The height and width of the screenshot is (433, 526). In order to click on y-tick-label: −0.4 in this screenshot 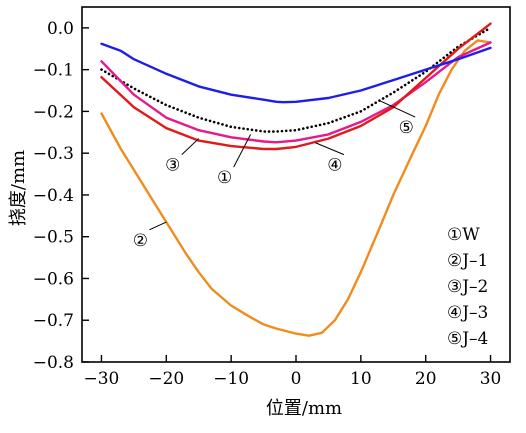, I will do `click(53, 196)`.